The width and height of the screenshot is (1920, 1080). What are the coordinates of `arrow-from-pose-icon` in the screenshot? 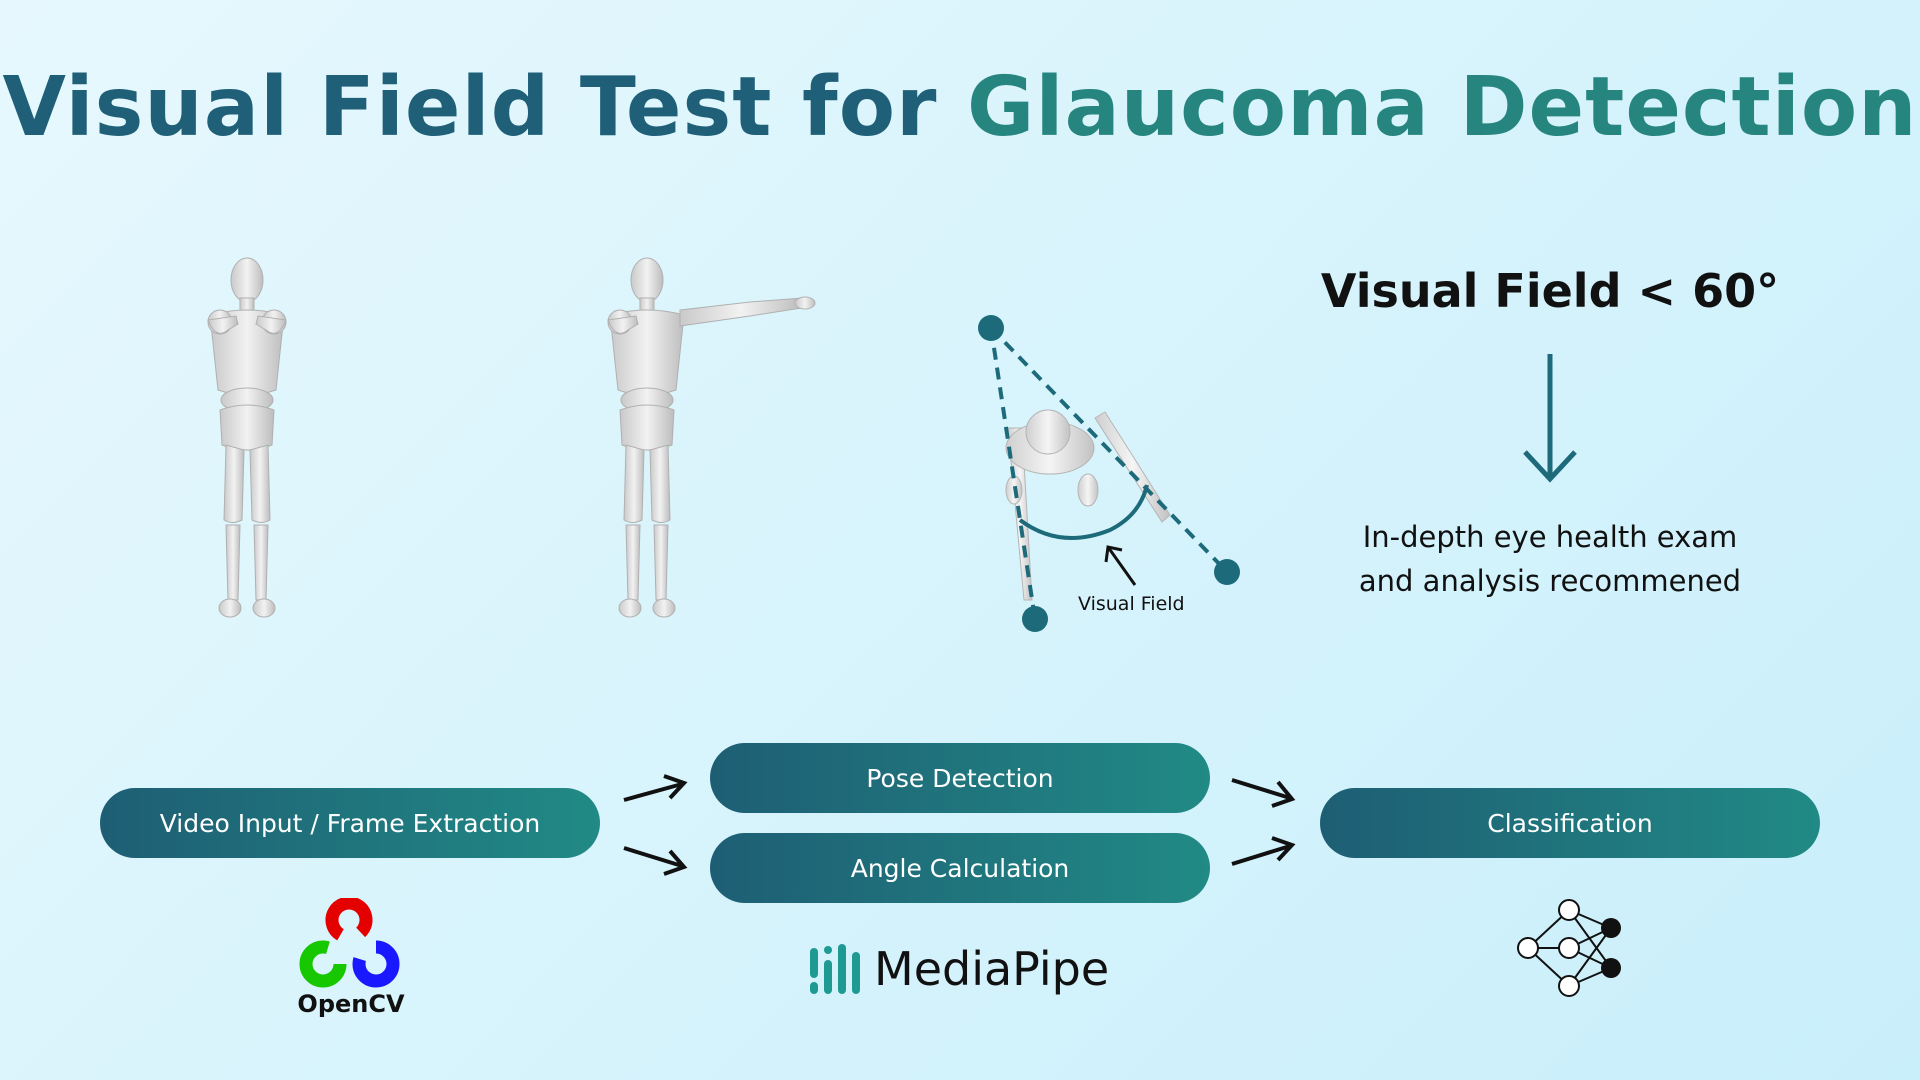 It's located at (1263, 793).